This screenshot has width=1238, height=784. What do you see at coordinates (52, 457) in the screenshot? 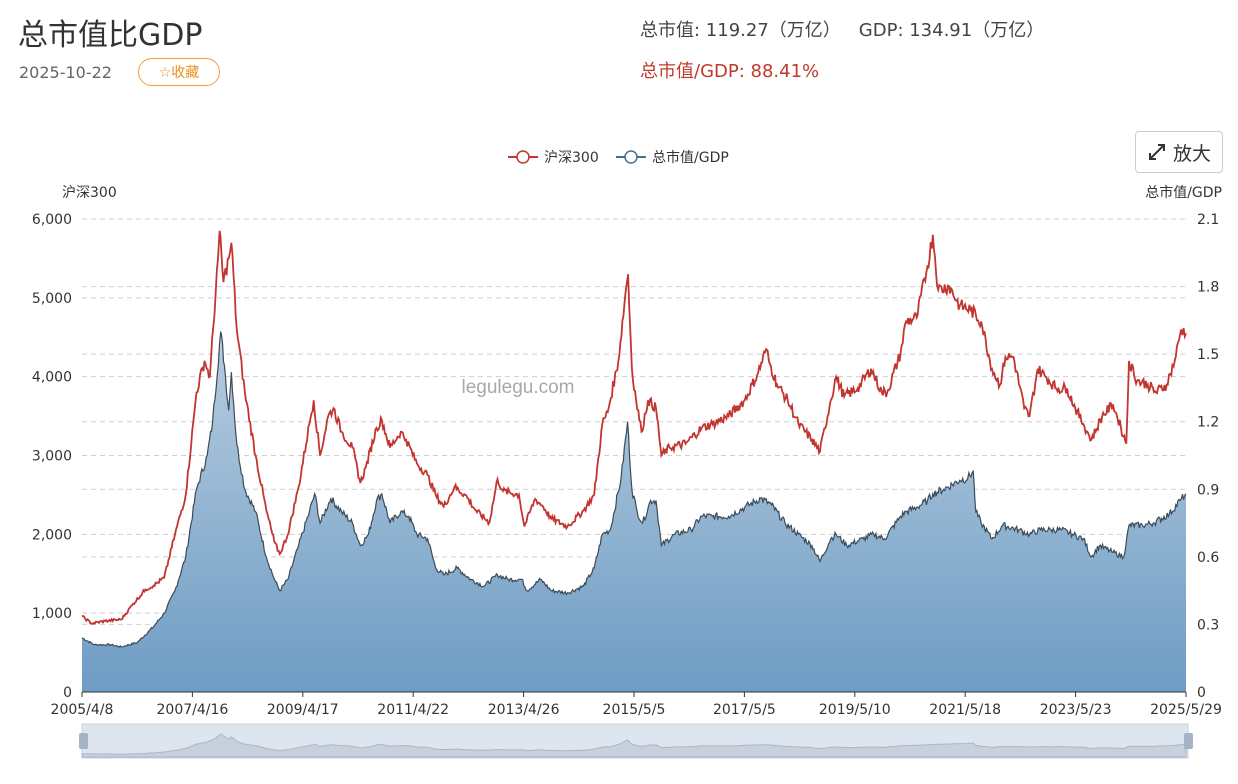
I see `y-left-tick-label: 3,000` at bounding box center [52, 457].